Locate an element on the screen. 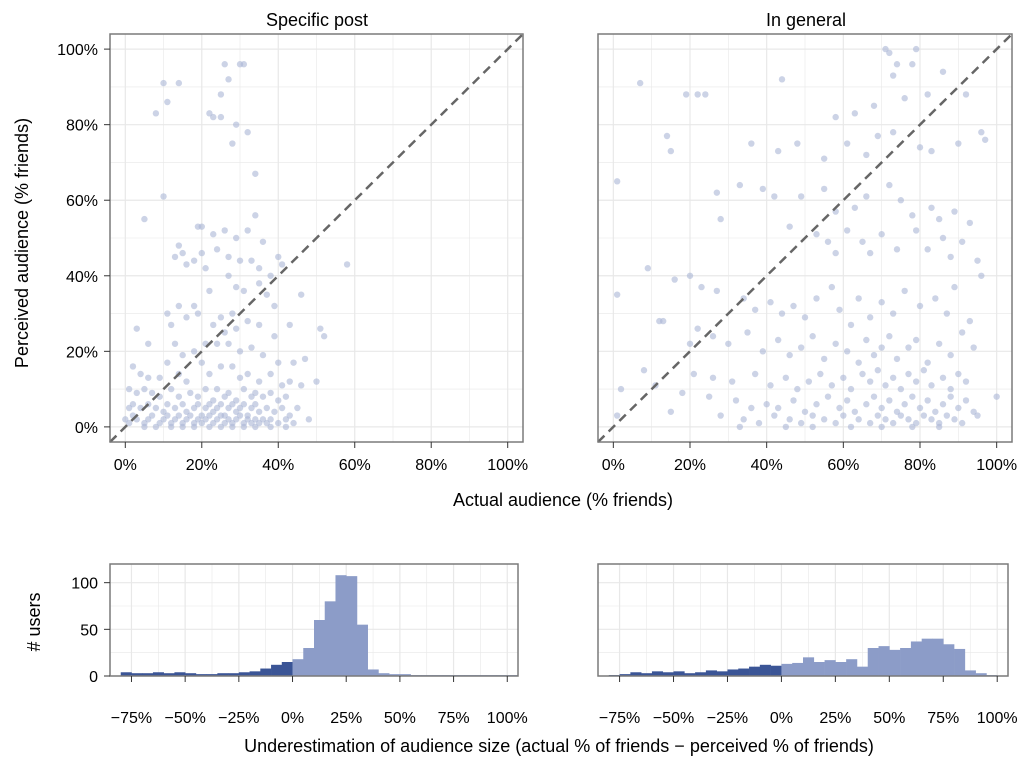 This screenshot has width=1018, height=757. y-tick-label: 100 is located at coordinates (84, 584).